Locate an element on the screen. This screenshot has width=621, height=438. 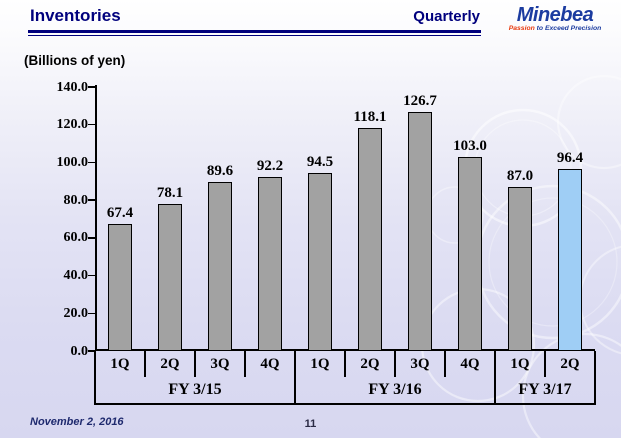
fy-group-label: FY 3/16 is located at coordinates (395, 389).